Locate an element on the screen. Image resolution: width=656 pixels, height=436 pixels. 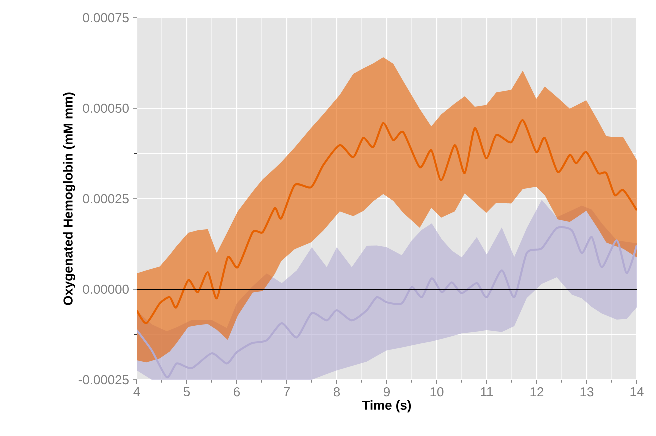
x-tick-label: 11 is located at coordinates (487, 392).